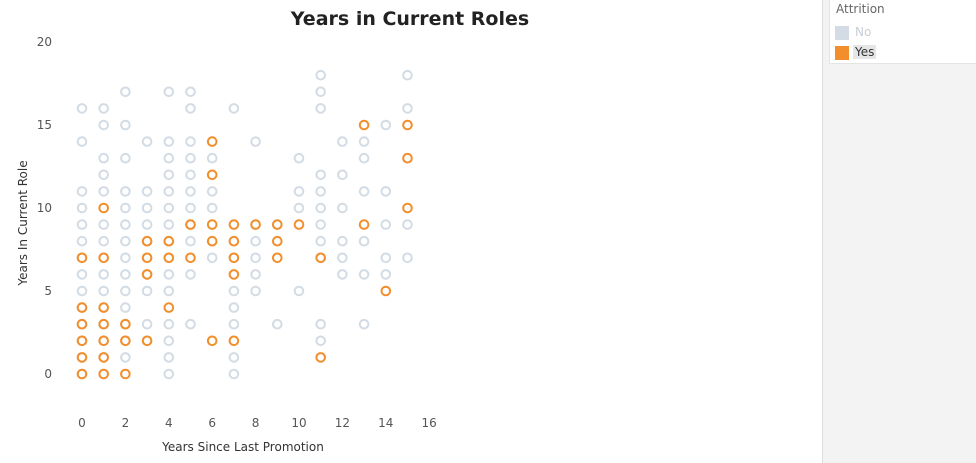 The height and width of the screenshot is (463, 976). I want to click on legend-item-yes: Yes, so click(902, 53).